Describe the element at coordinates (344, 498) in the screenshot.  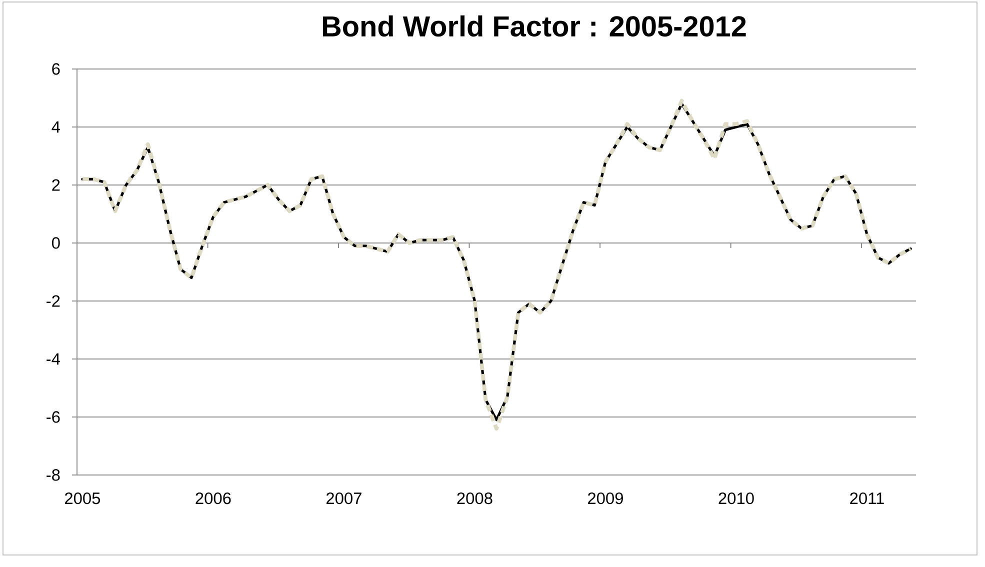
I see `x-tick-label: 2007` at that location.